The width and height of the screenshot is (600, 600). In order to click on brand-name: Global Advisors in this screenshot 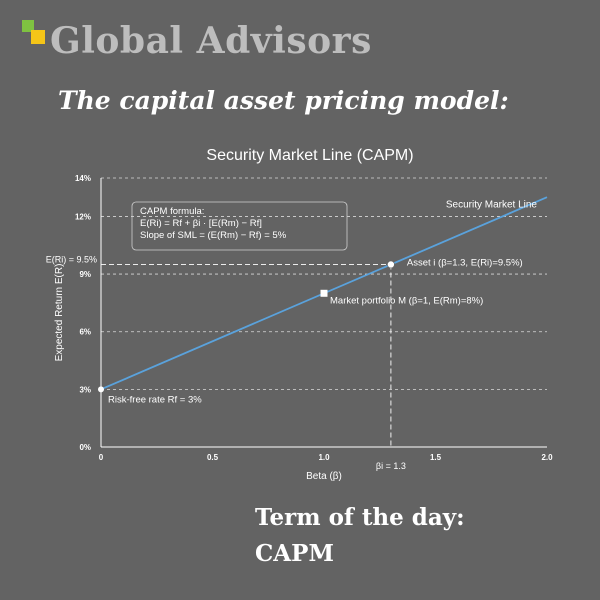, I will do `click(211, 41)`.